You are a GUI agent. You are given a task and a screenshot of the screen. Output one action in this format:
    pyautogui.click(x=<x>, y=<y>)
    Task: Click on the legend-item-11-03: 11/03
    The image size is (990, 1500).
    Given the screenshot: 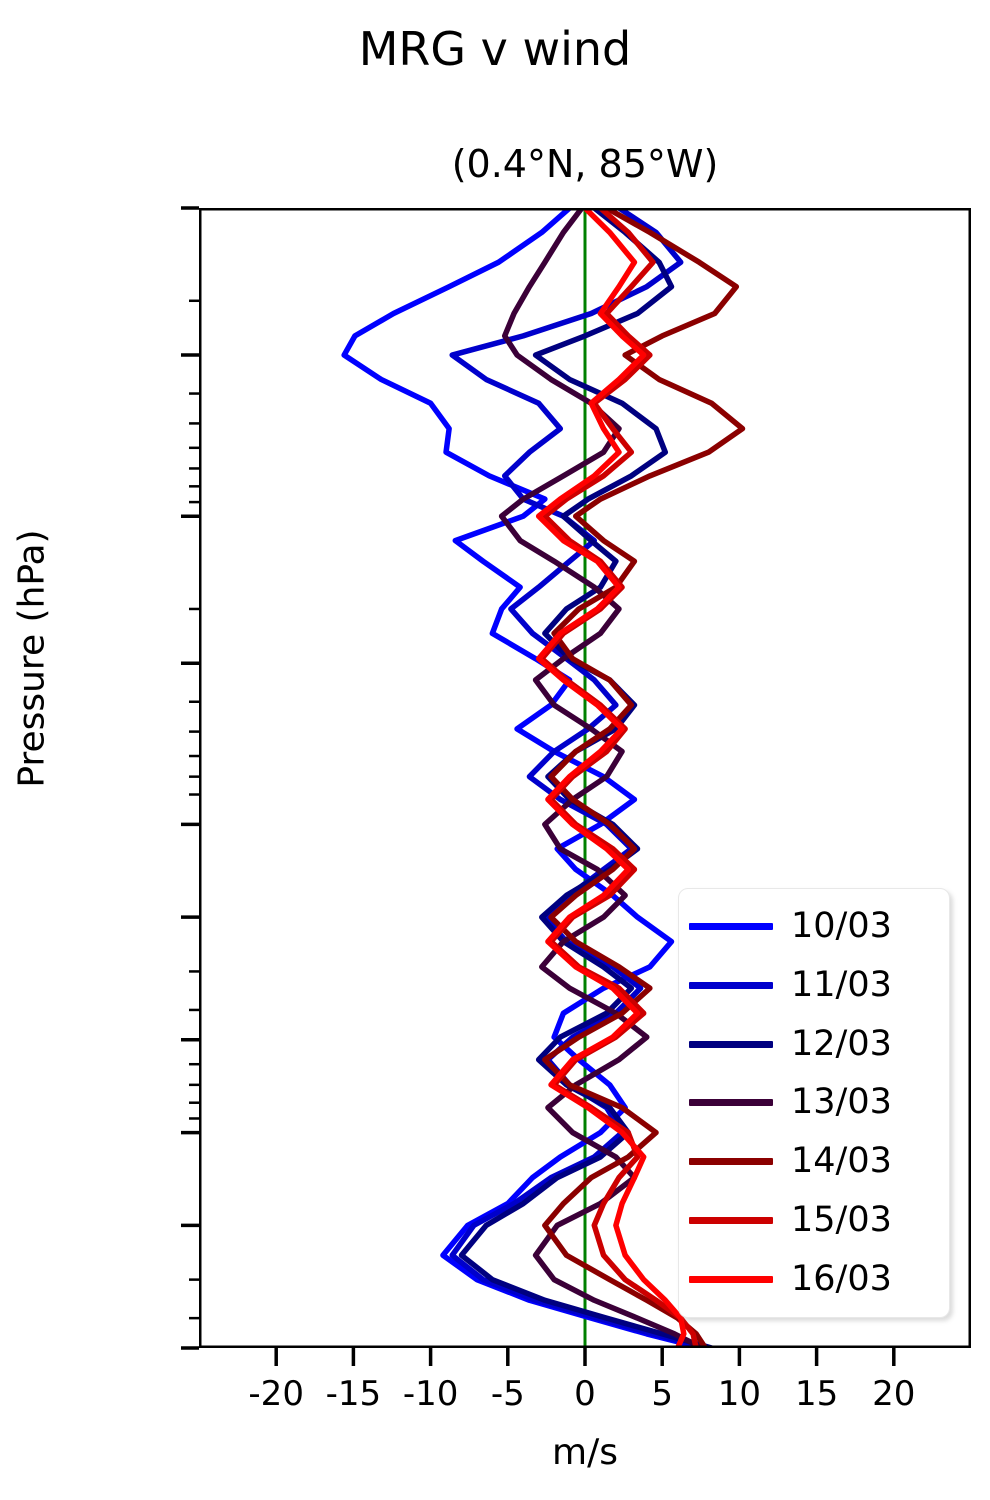 What is the action you would take?
    pyautogui.click(x=813, y=985)
    